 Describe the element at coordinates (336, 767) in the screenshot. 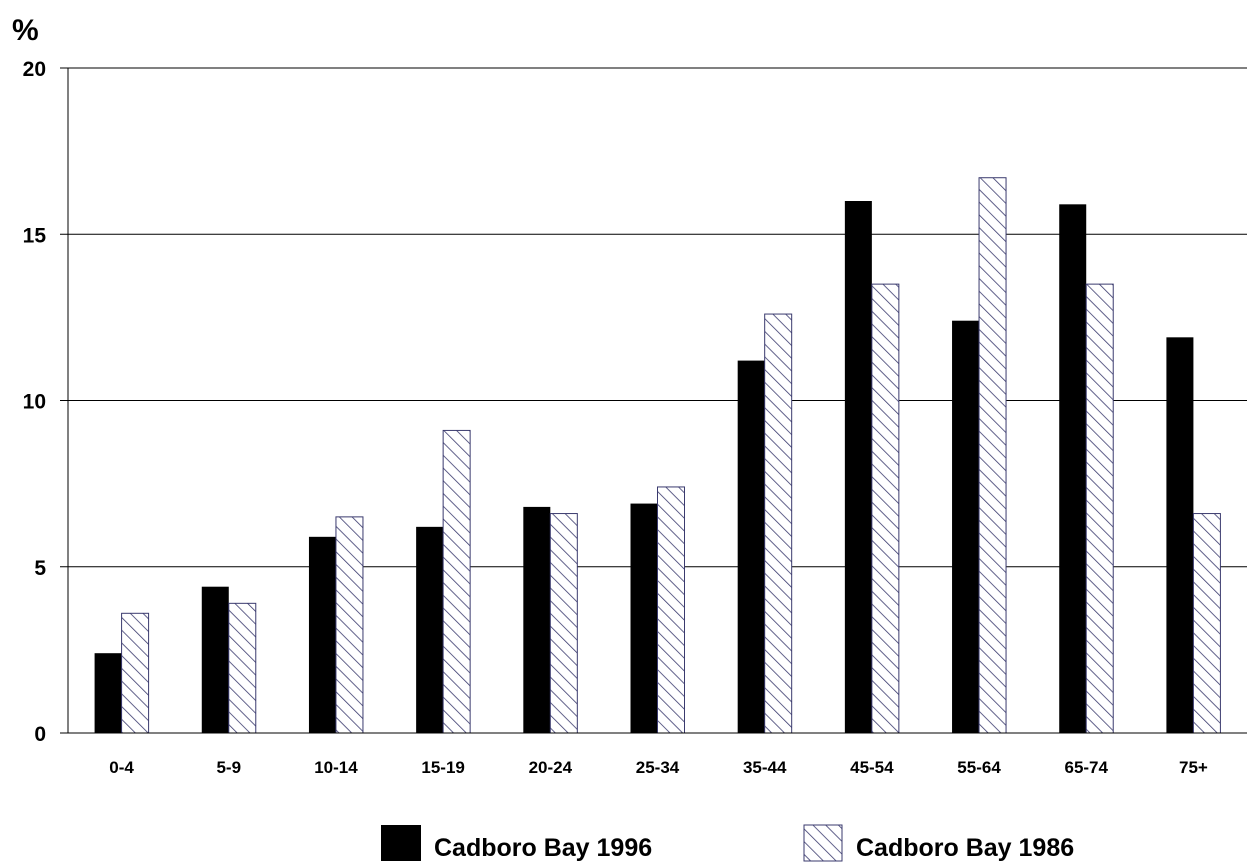

I see `x-tick-label: 10-14` at that location.